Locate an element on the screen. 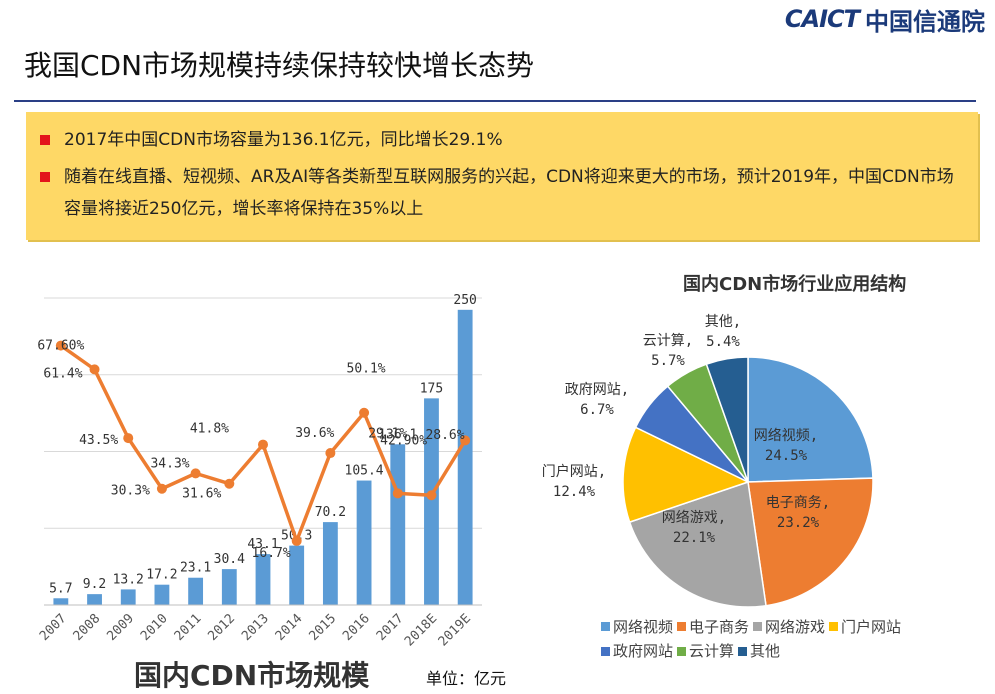 Image resolution: width=995 pixels, height=694 pixels. bar-2011 is located at coordinates (196, 591).